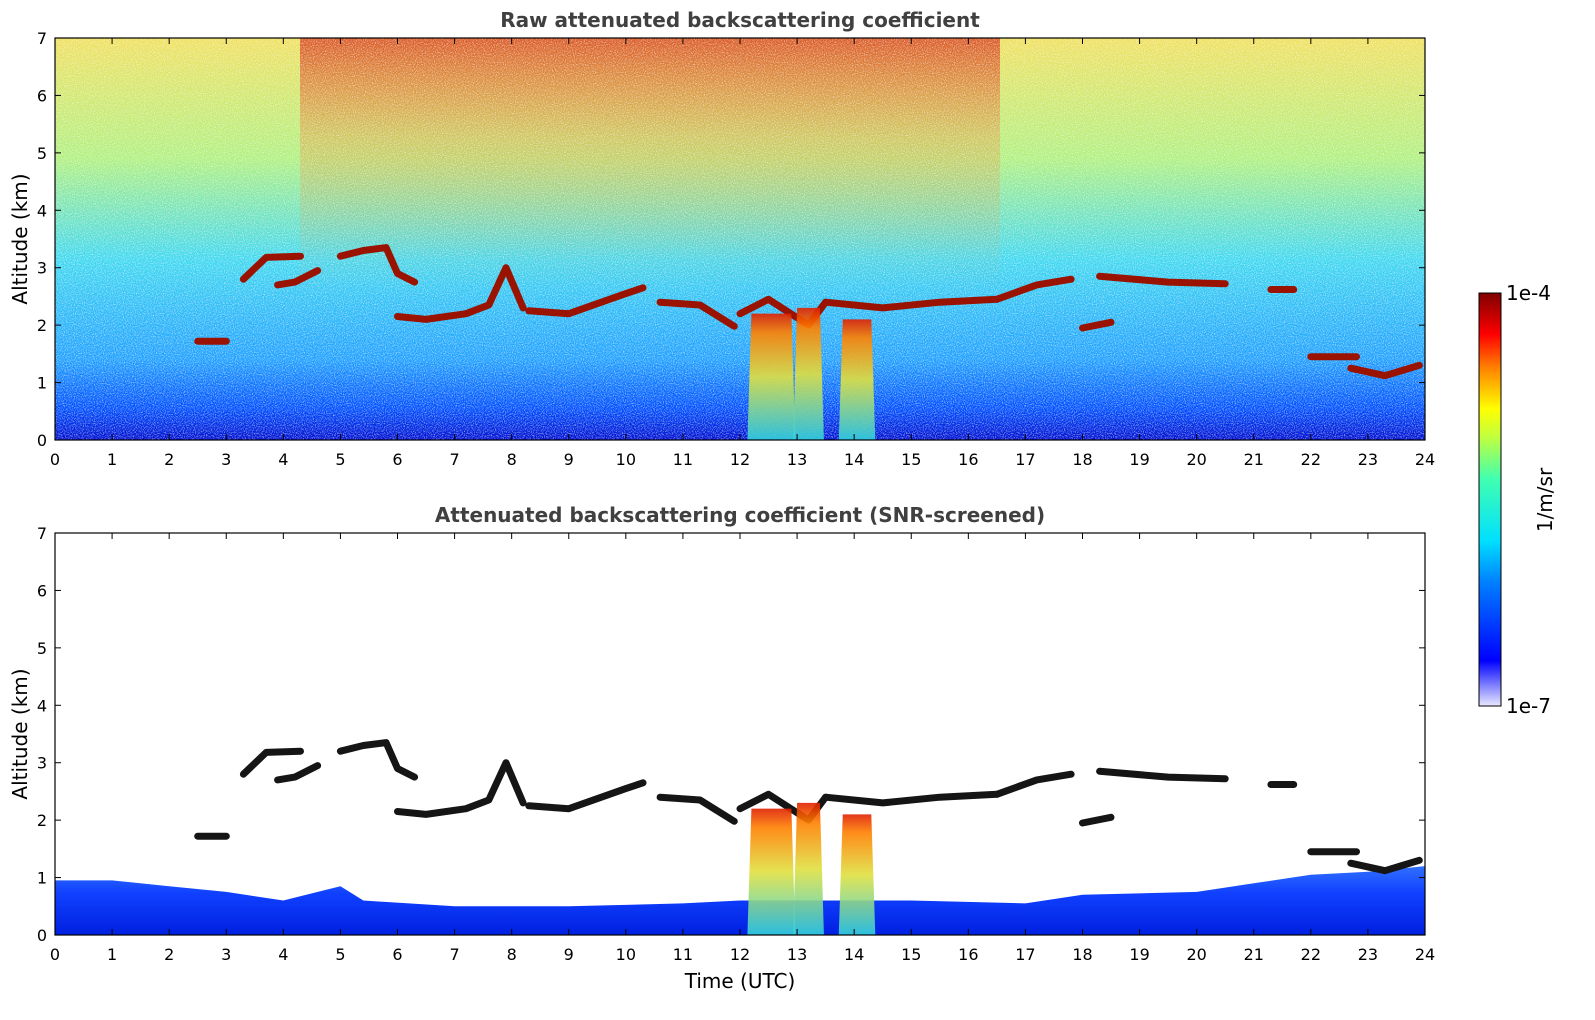 This screenshot has width=1595, height=1020. Describe the element at coordinates (1254, 459) in the screenshot. I see `x-tick-label: 21` at that location.